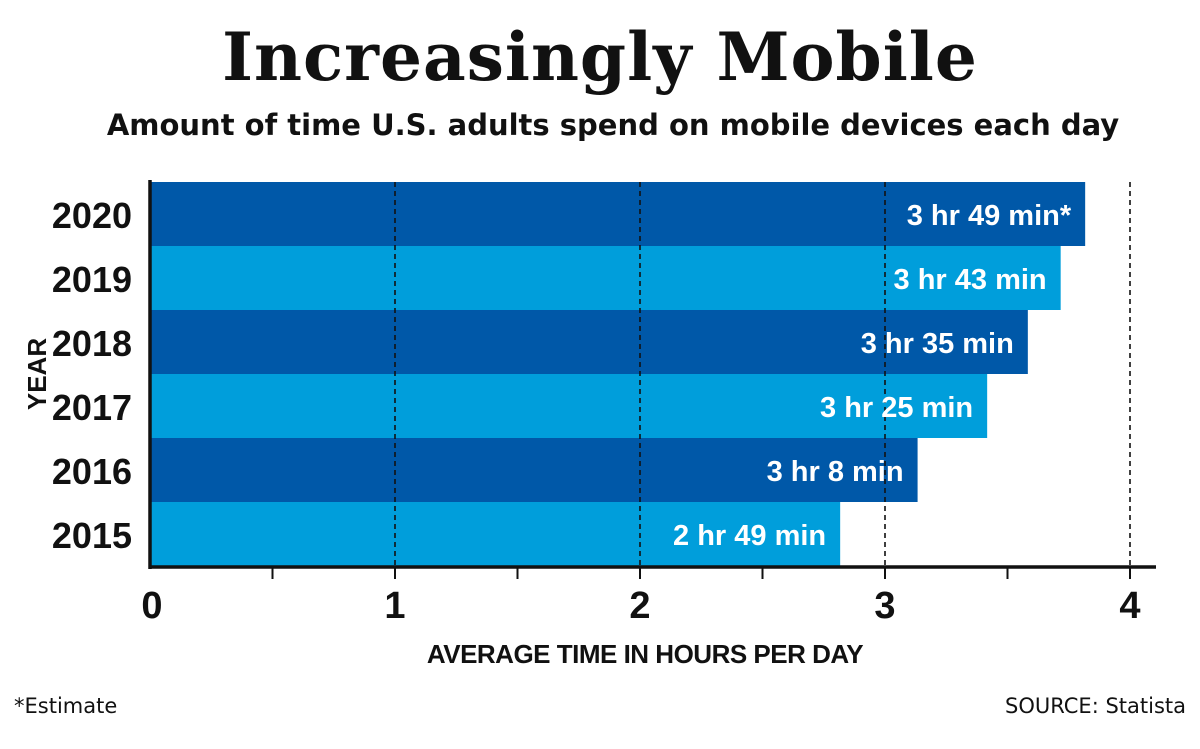 The width and height of the screenshot is (1200, 749). Describe the element at coordinates (884, 606) in the screenshot. I see `x-tick-label-3: 3` at that location.